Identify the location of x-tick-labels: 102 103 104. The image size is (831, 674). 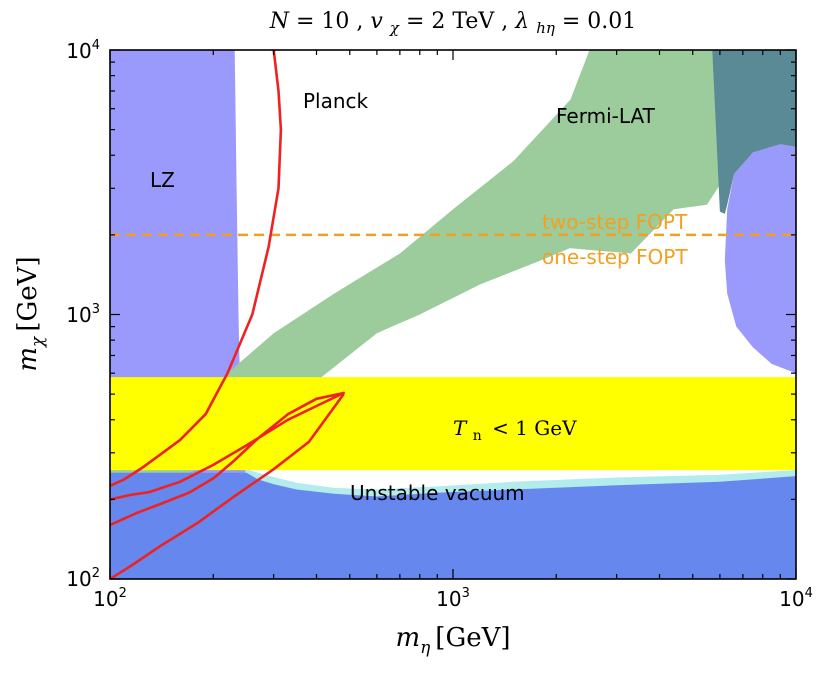
(453, 598).